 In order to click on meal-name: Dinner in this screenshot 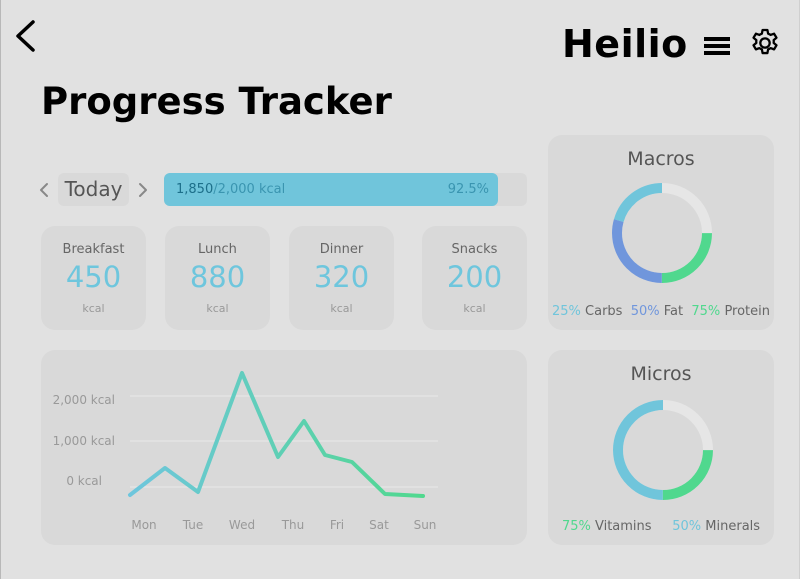, I will do `click(341, 249)`.